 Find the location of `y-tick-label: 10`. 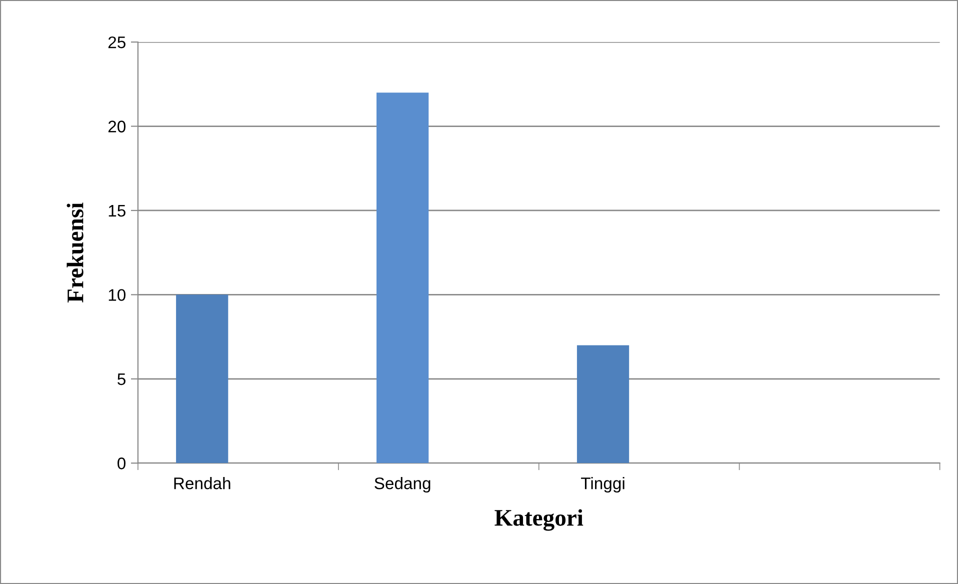

y-tick-label: 10 is located at coordinates (117, 295).